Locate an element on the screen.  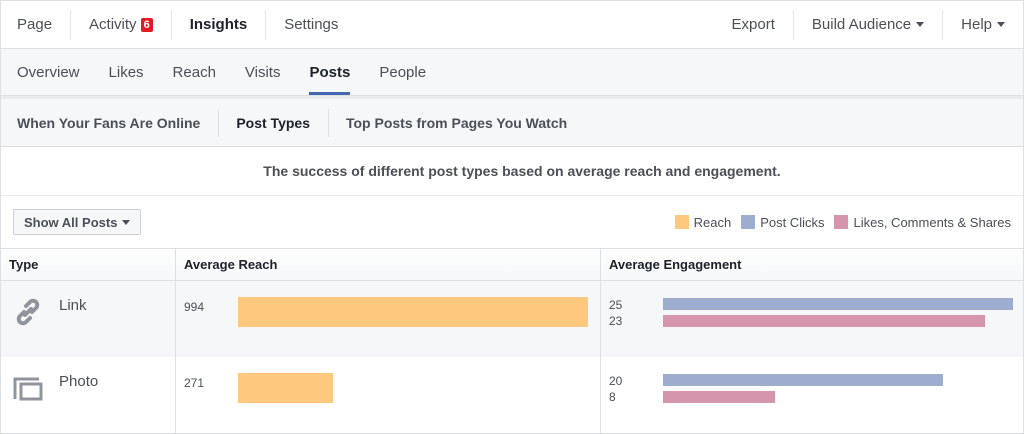
subnav-overview: Overview is located at coordinates (48, 72).